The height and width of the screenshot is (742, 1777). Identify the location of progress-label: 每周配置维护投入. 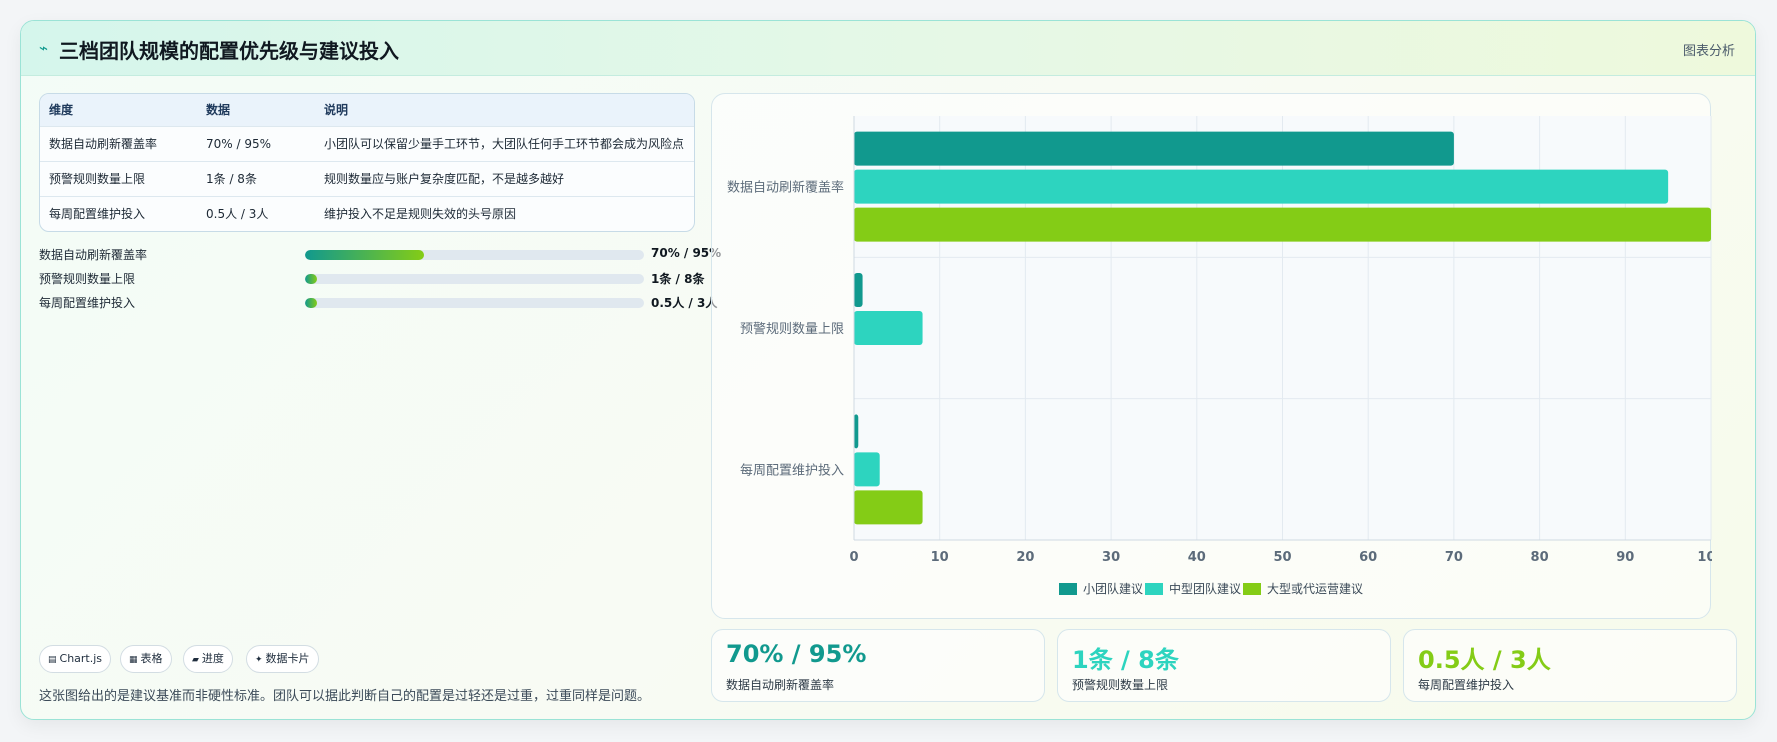
(87, 303).